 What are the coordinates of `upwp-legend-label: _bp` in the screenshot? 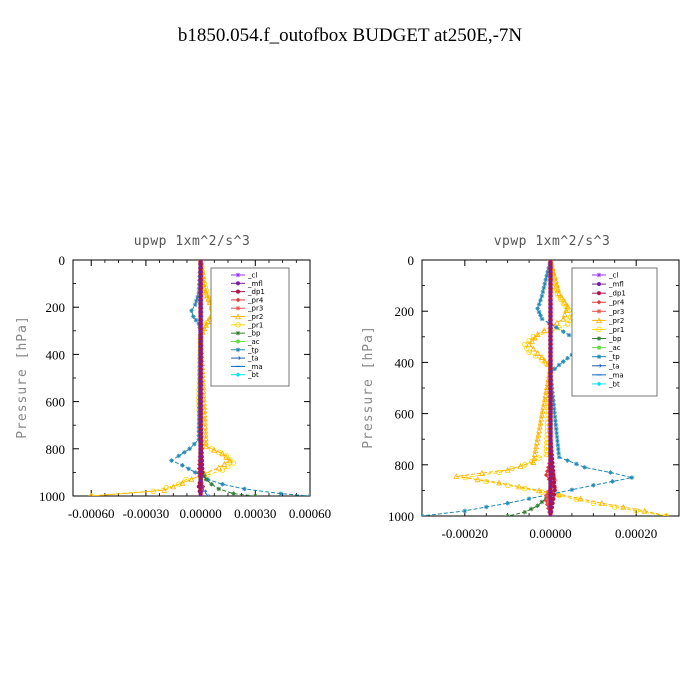 It's located at (254, 334).